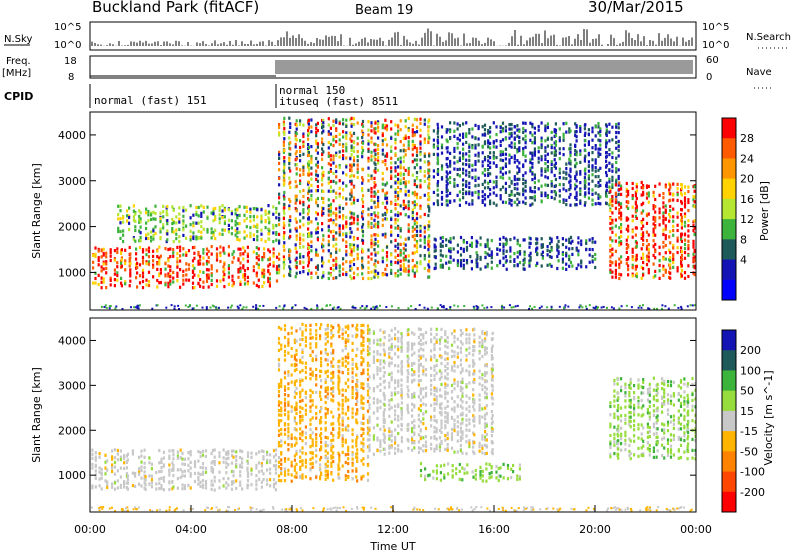 The image size is (800, 554). I want to click on nave-label: Nave, so click(759, 72).